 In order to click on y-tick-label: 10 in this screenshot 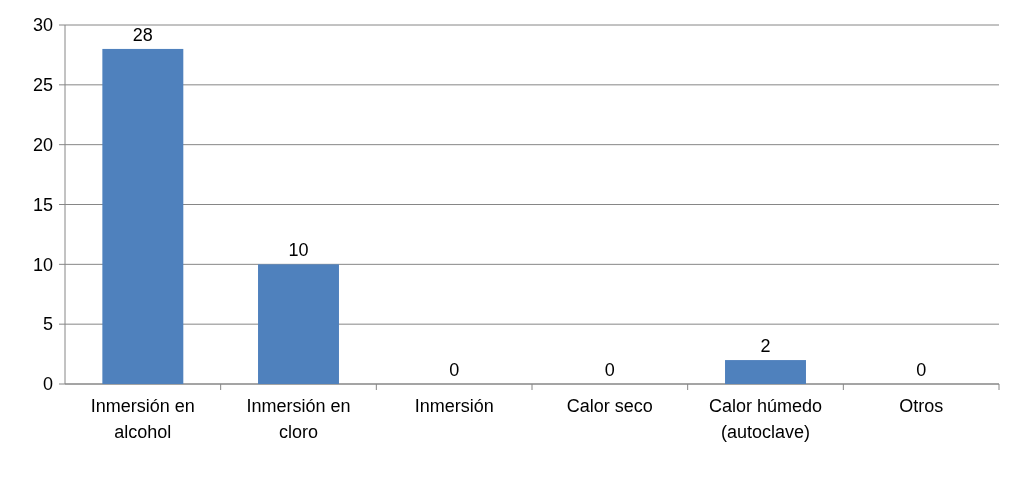, I will do `click(42, 264)`.